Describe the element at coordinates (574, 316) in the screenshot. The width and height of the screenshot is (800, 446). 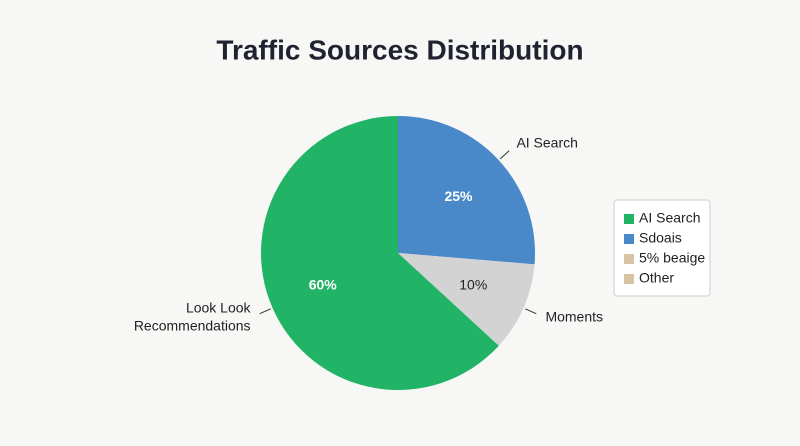
I see `category-label: Moments` at that location.